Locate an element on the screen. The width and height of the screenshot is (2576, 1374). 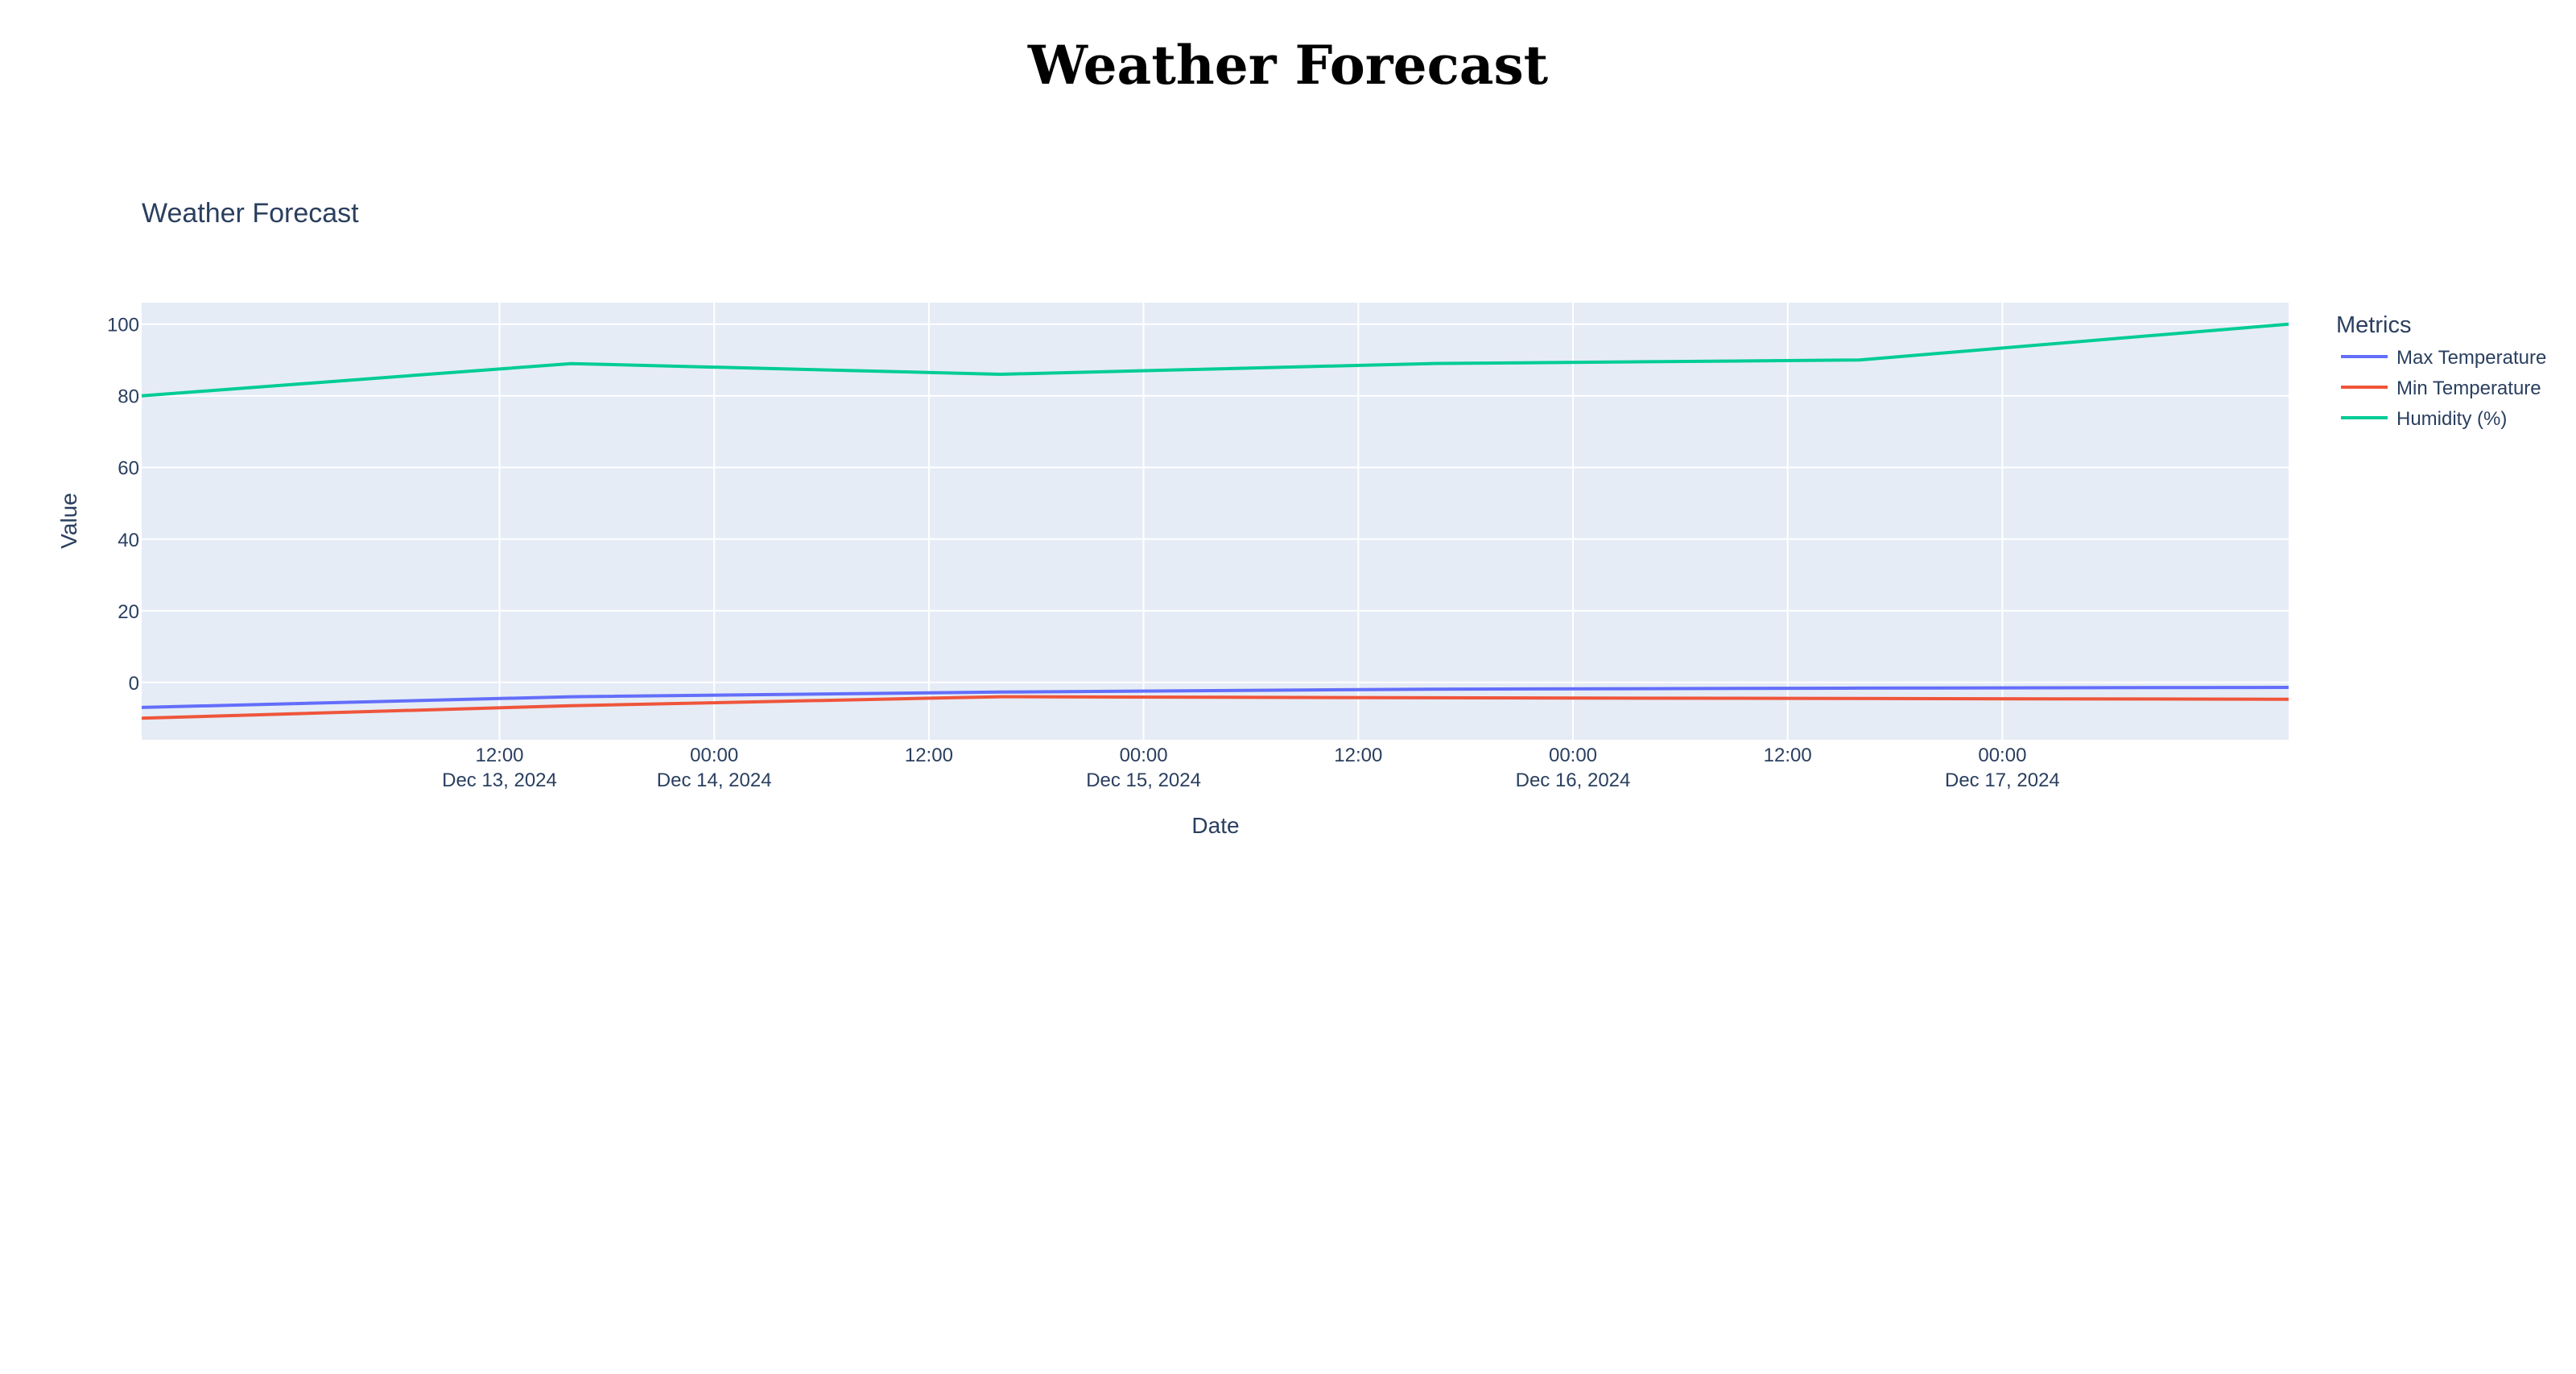
y-axis-ticks: 0 20 40 60 80 100 is located at coordinates (123, 505).